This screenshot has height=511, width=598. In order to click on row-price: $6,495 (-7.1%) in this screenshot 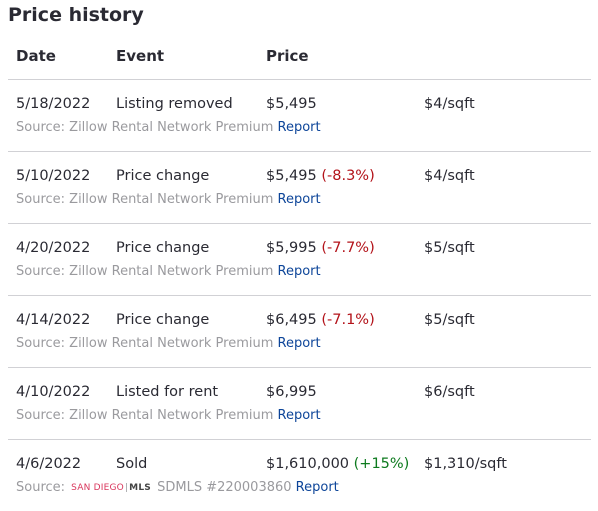, I will do `click(320, 320)`.